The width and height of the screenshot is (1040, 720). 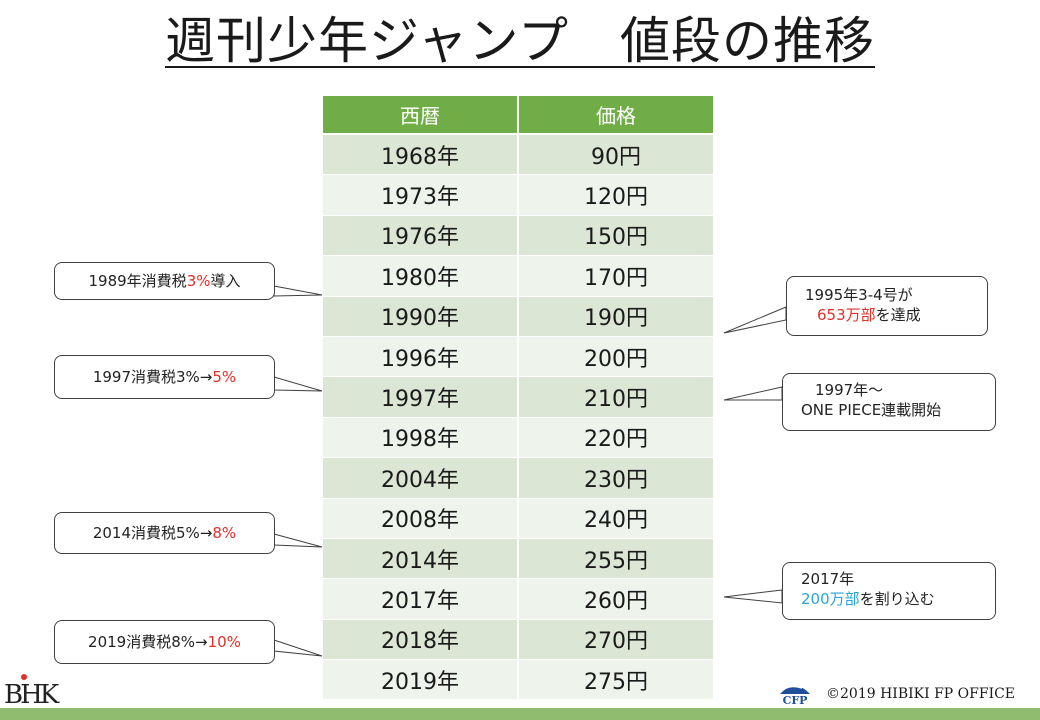 What do you see at coordinates (420, 357) in the screenshot?
I see `year-cell: 1996年` at bounding box center [420, 357].